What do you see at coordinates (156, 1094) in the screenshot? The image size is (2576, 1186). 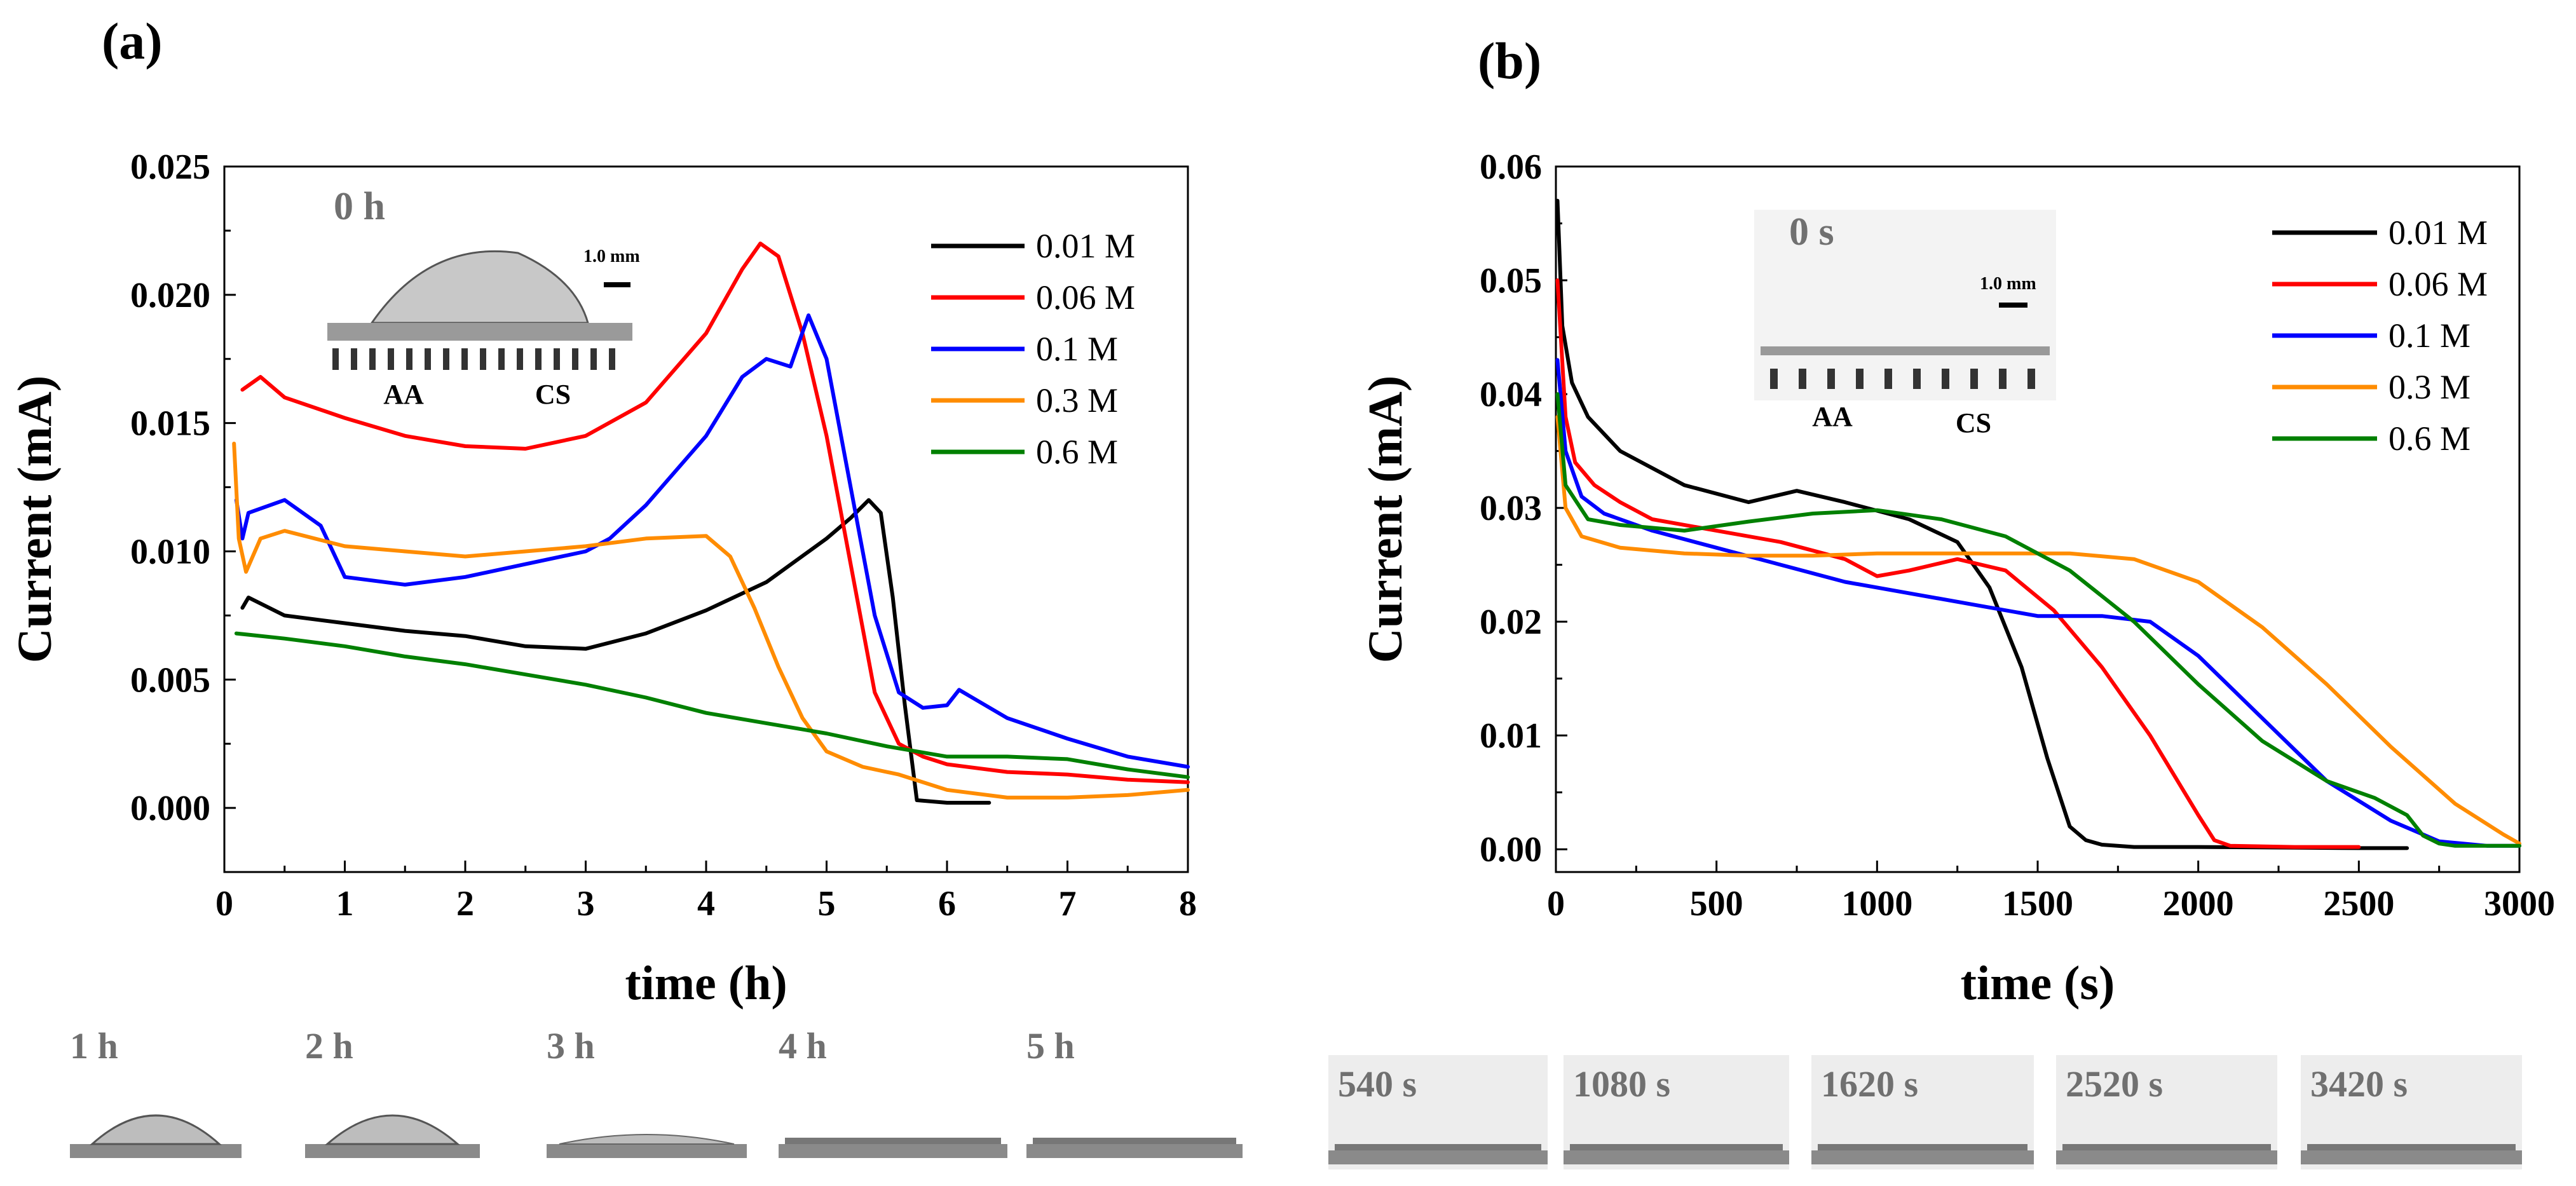 I see `panel-a-photo-0: 1 h` at bounding box center [156, 1094].